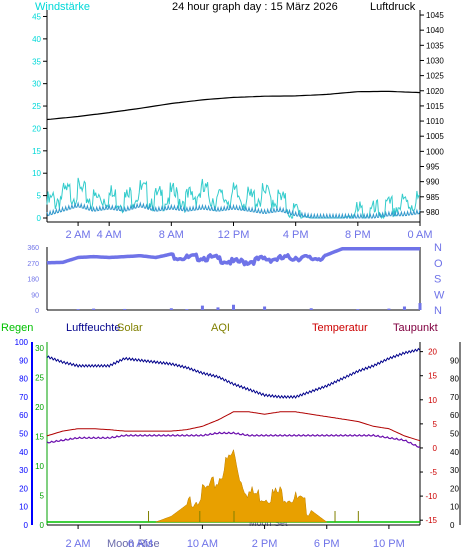  What do you see at coordinates (435, 121) in the screenshot?
I see `pressure-tick-label: 1010` at bounding box center [435, 121].